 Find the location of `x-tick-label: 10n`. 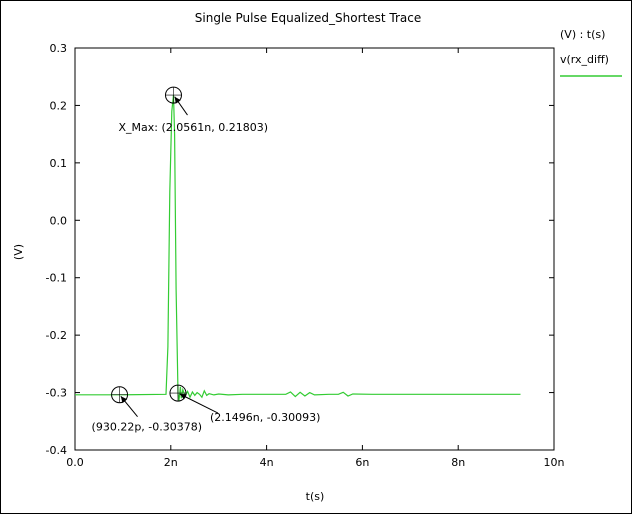

x-tick-label: 10n is located at coordinates (554, 462).